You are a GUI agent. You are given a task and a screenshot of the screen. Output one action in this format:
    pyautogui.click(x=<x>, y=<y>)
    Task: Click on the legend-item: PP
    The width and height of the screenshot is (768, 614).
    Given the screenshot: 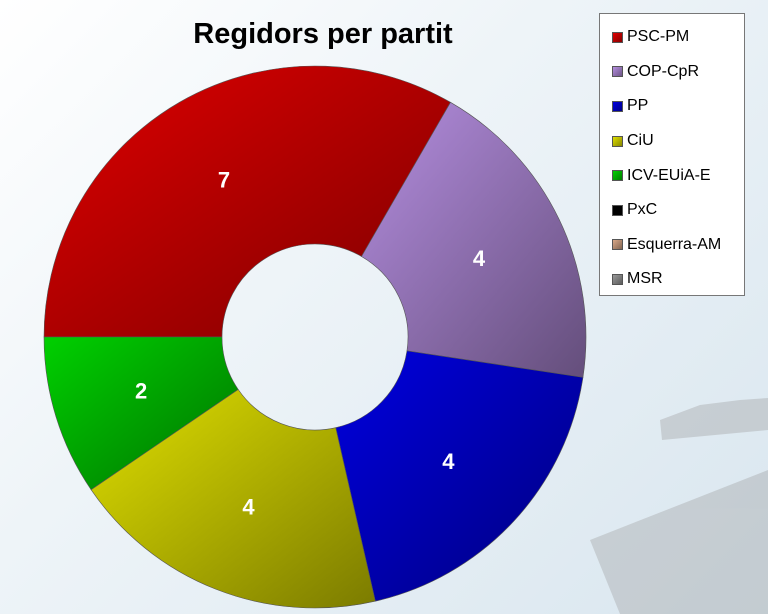 What is the action you would take?
    pyautogui.click(x=678, y=106)
    